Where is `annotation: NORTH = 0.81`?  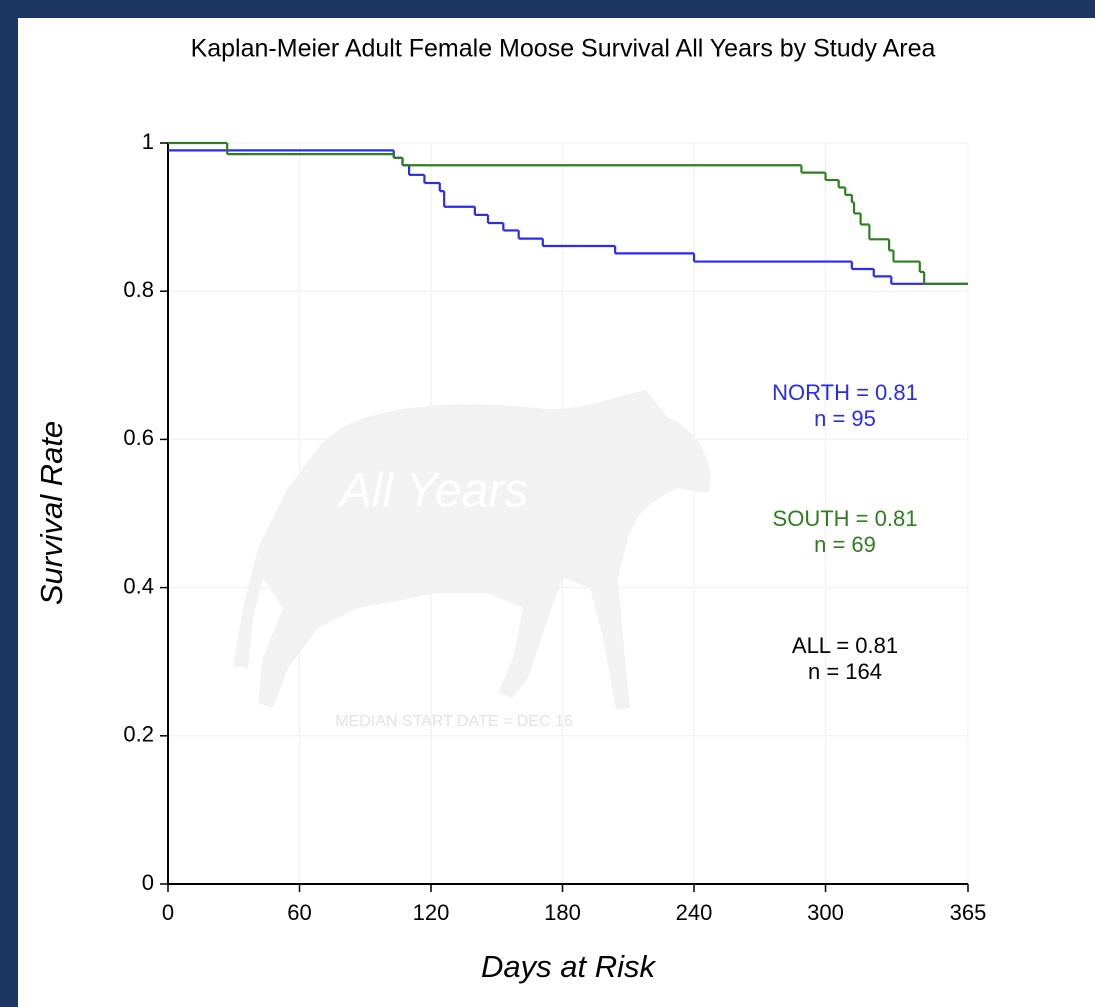 annotation: NORTH = 0.81 is located at coordinates (845, 392).